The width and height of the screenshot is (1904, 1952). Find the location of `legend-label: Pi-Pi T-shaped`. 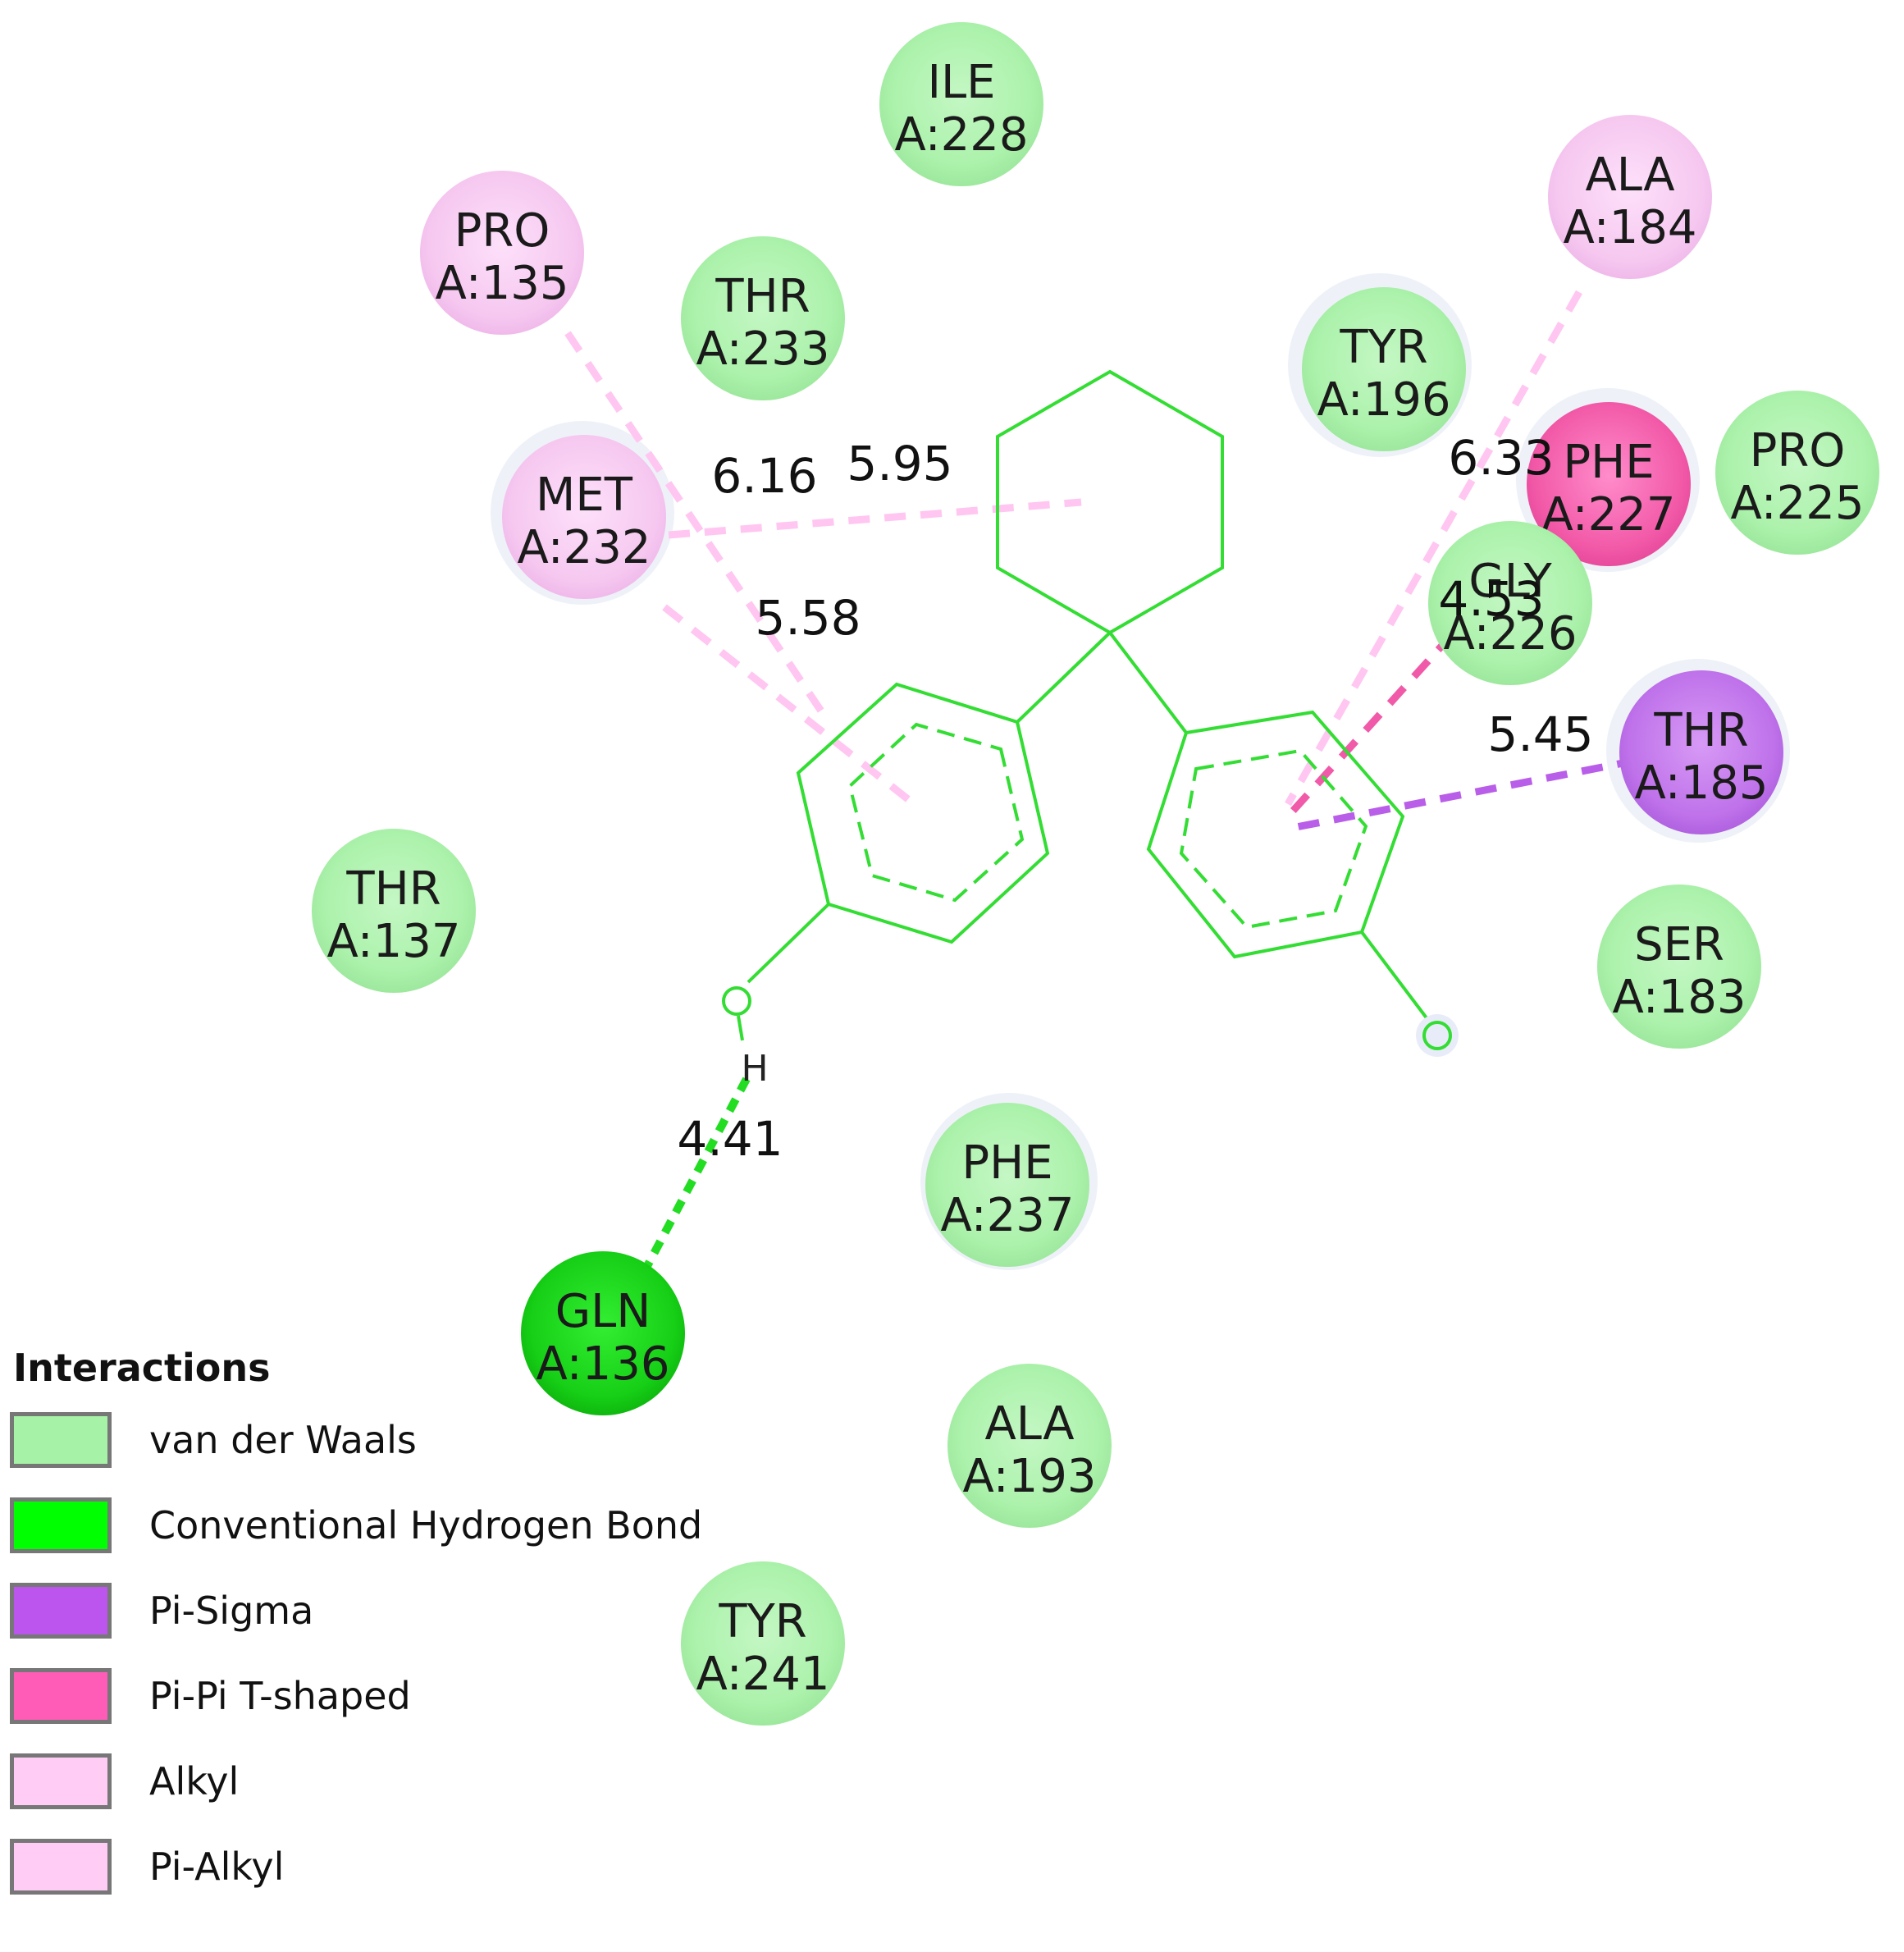

legend-label: Pi-Pi T-shaped is located at coordinates (280, 1696).